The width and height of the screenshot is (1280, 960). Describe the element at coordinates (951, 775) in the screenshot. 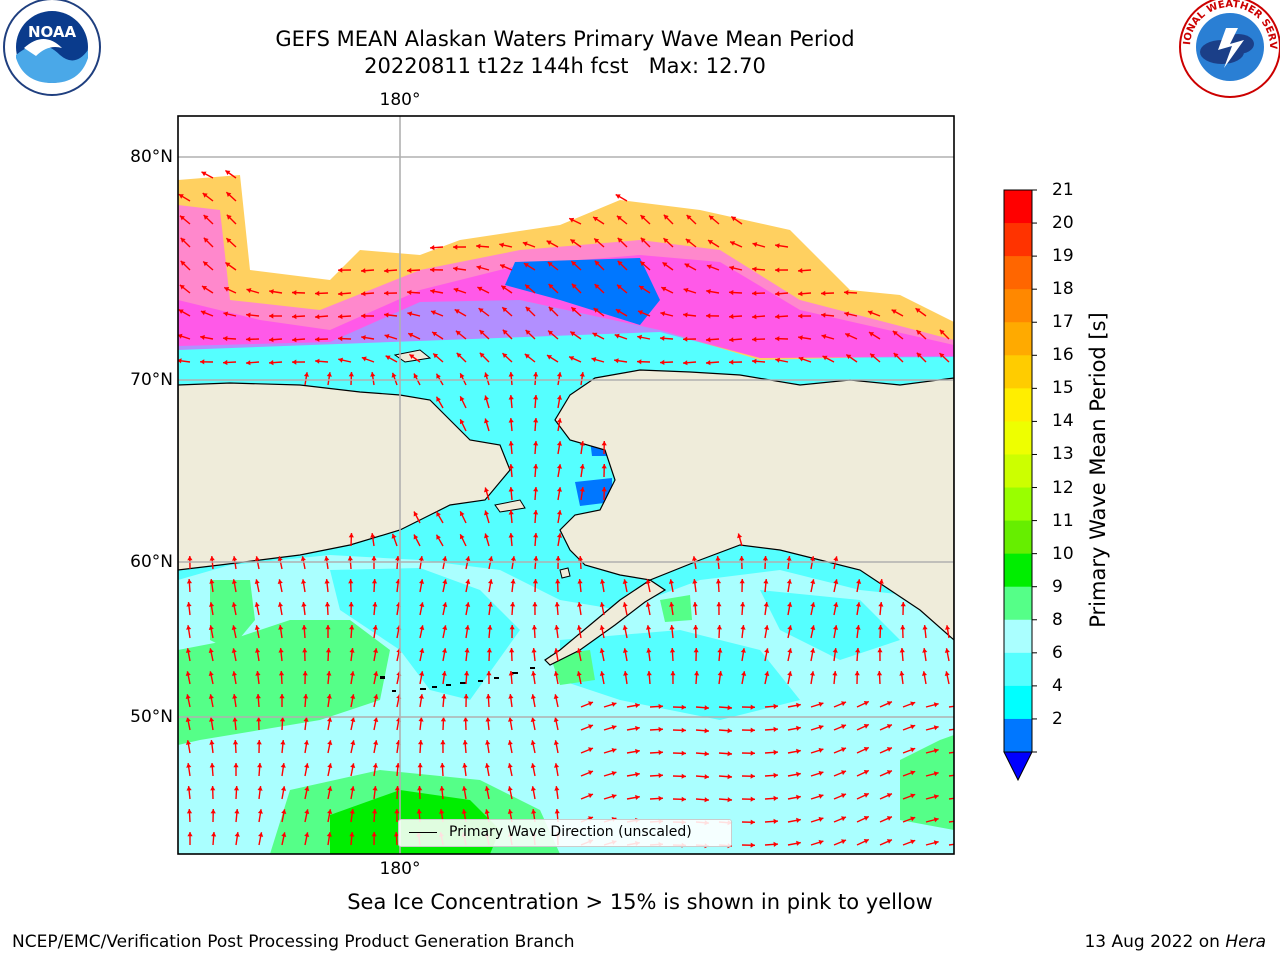

I see `wave-arrow-shaft` at that location.